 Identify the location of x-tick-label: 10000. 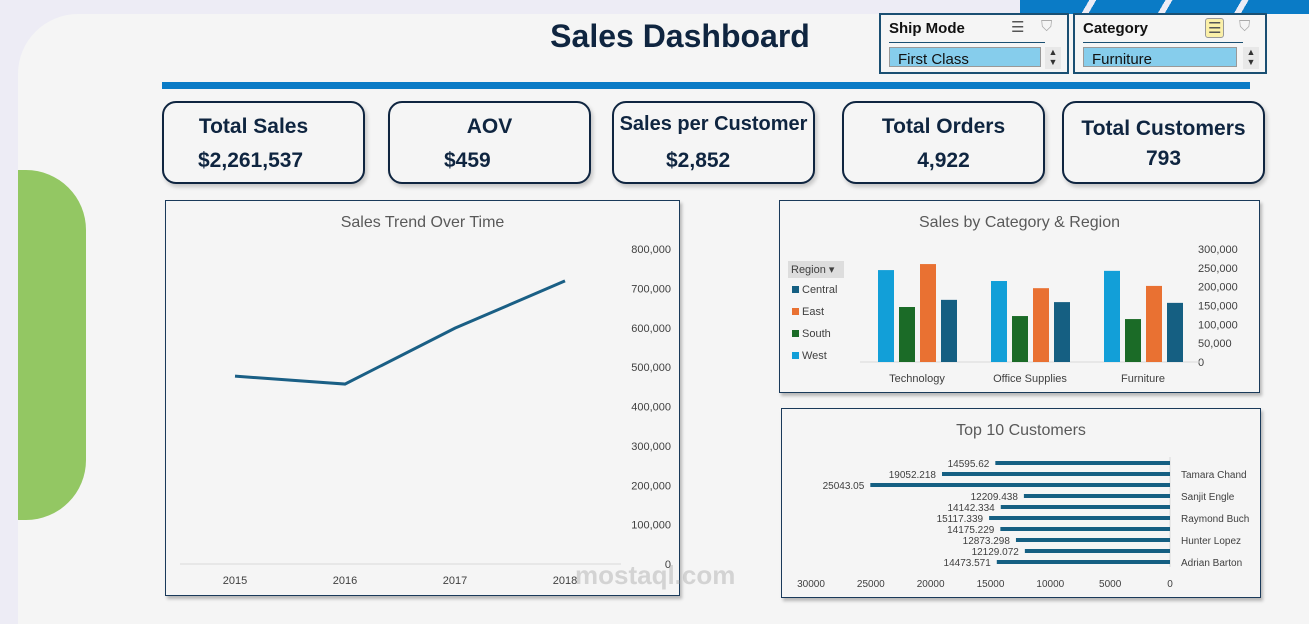
(1050, 584).